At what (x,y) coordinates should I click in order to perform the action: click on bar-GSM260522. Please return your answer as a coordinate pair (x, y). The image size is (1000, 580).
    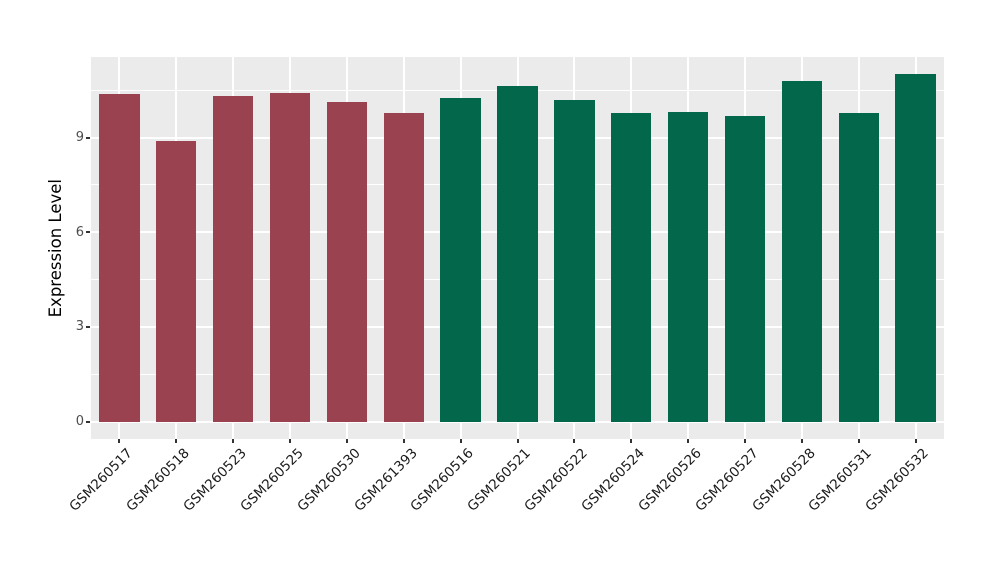
    Looking at the image, I should click on (574, 260).